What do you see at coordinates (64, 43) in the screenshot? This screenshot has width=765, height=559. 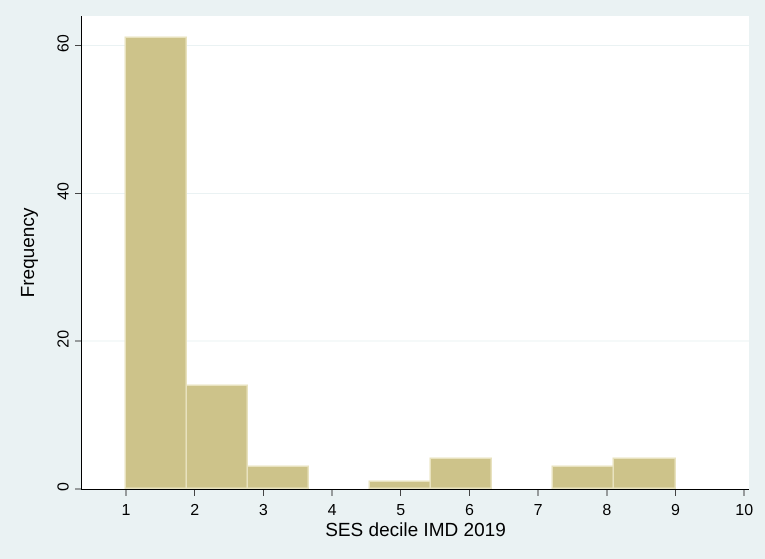 I see `y-tick-label: 60` at bounding box center [64, 43].